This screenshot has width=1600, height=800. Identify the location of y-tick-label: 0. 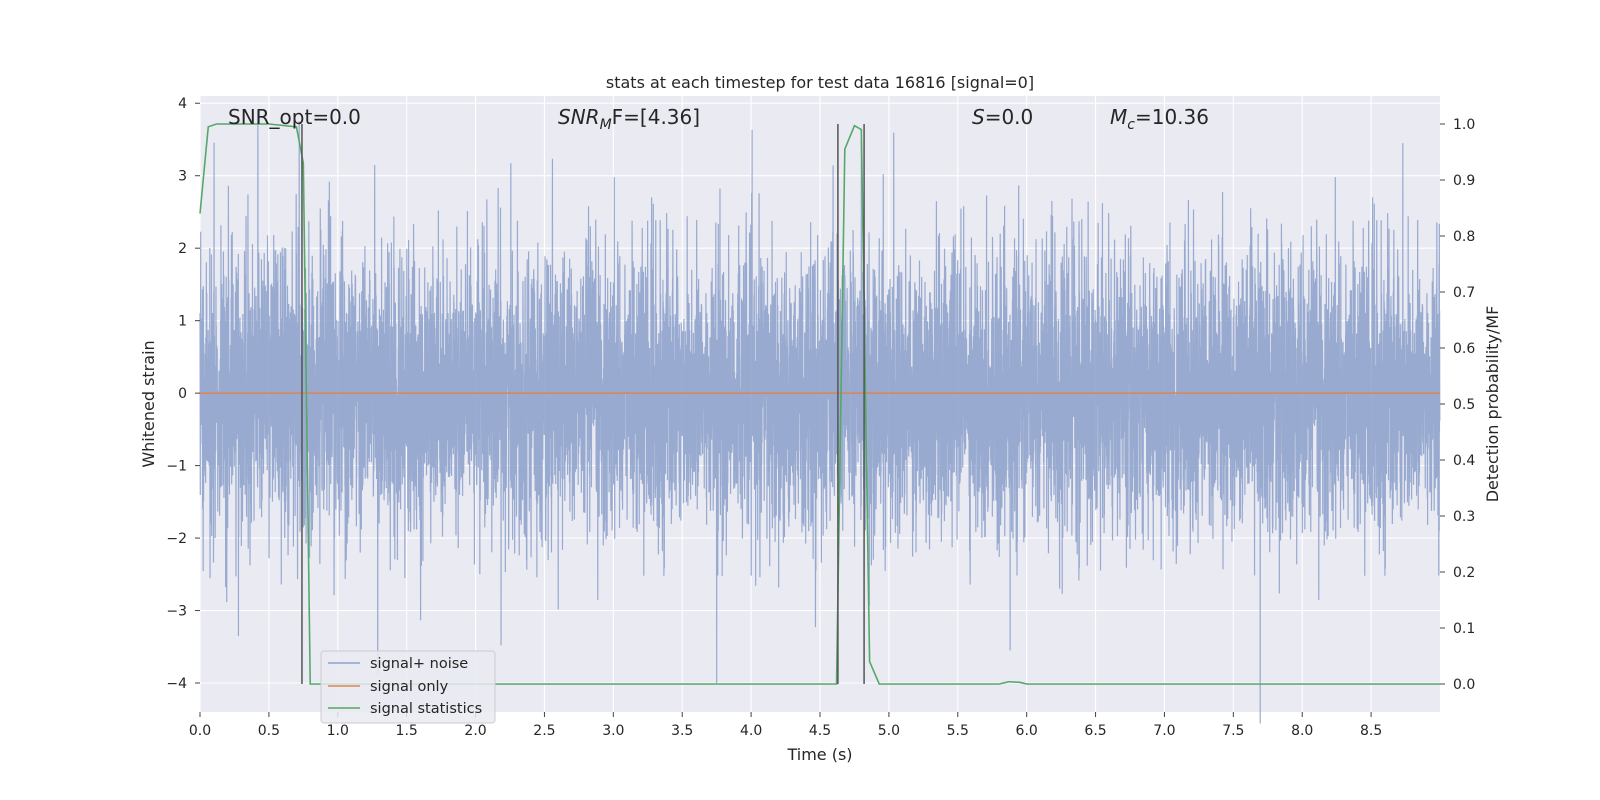
(182, 394).